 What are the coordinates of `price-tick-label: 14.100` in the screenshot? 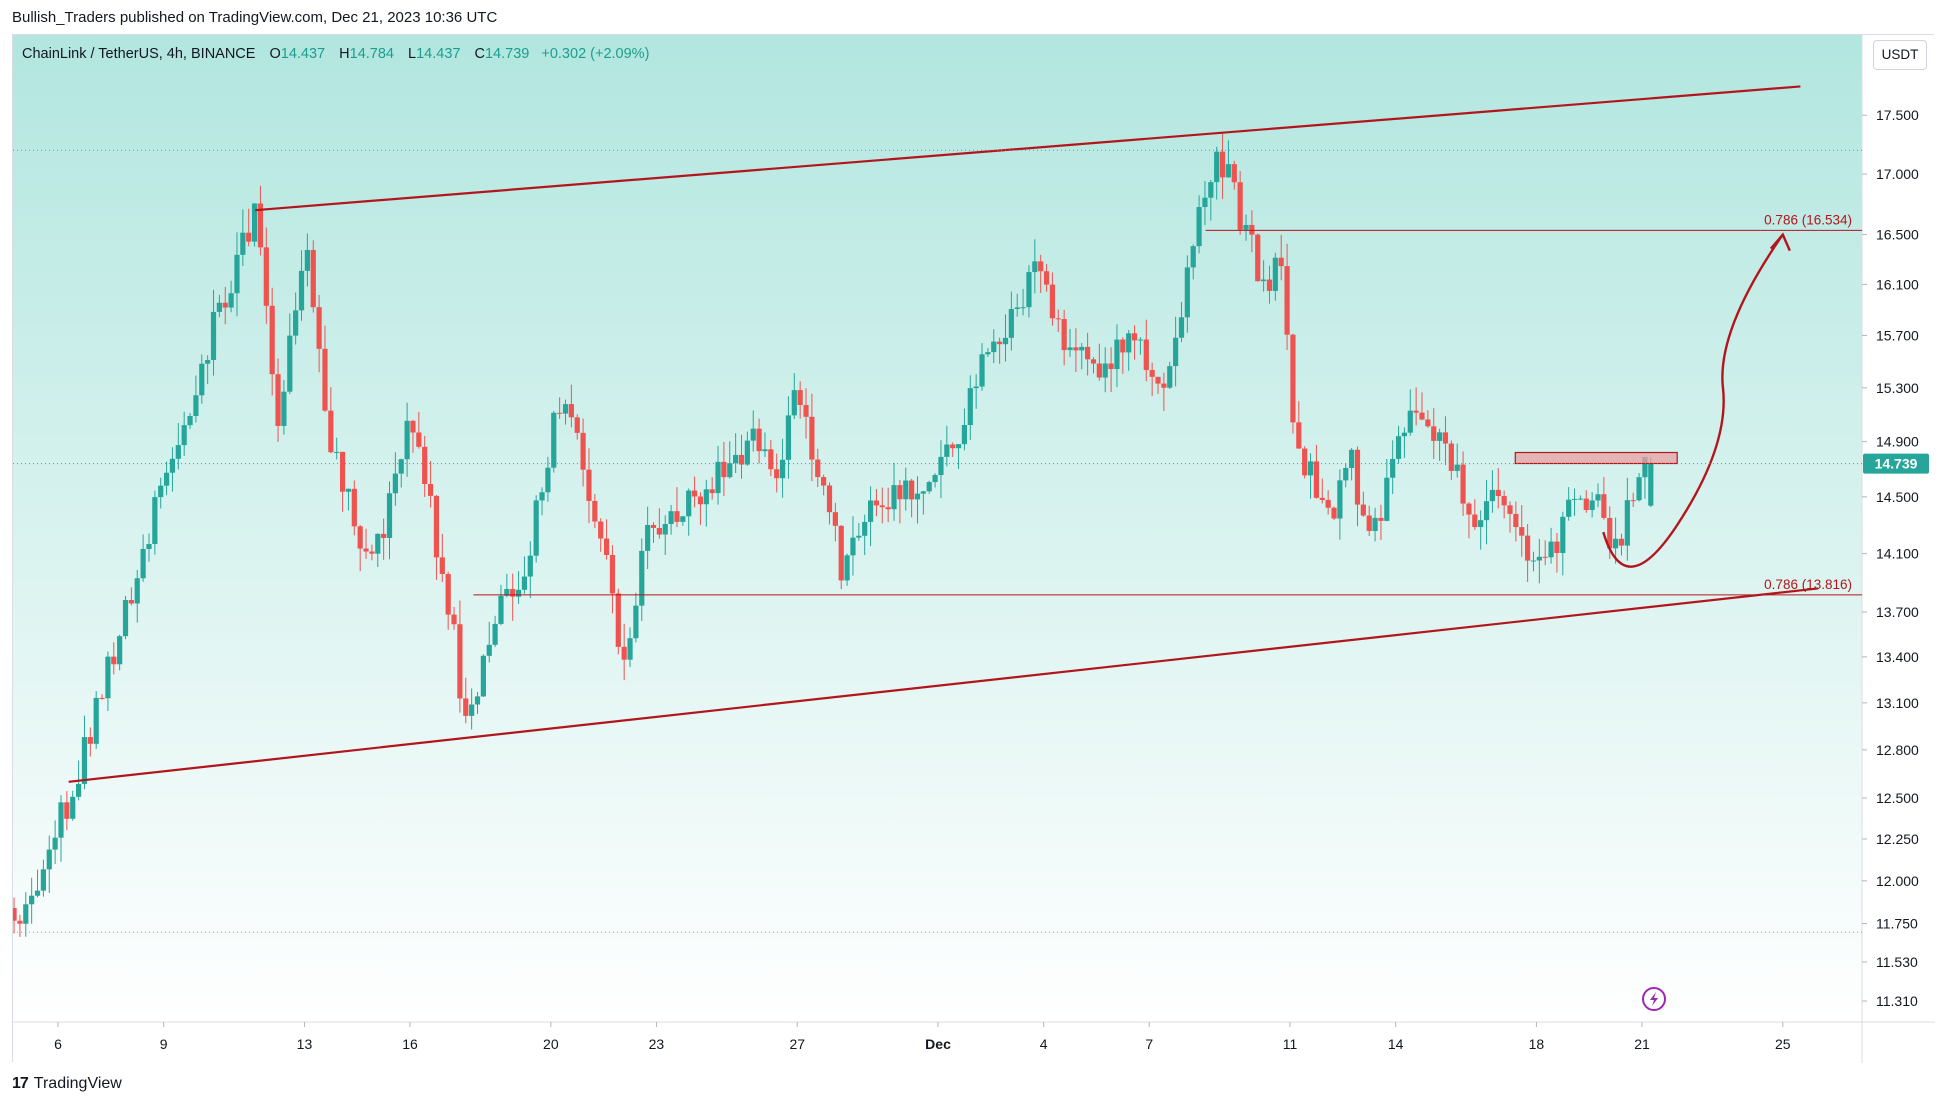 It's located at (1897, 554).